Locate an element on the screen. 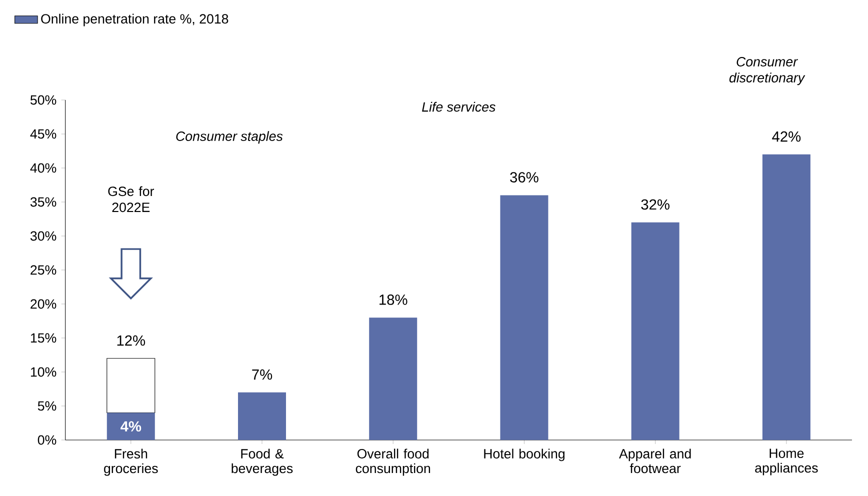 This screenshot has width=868, height=496. y-tick-label: 40% is located at coordinates (43, 168).